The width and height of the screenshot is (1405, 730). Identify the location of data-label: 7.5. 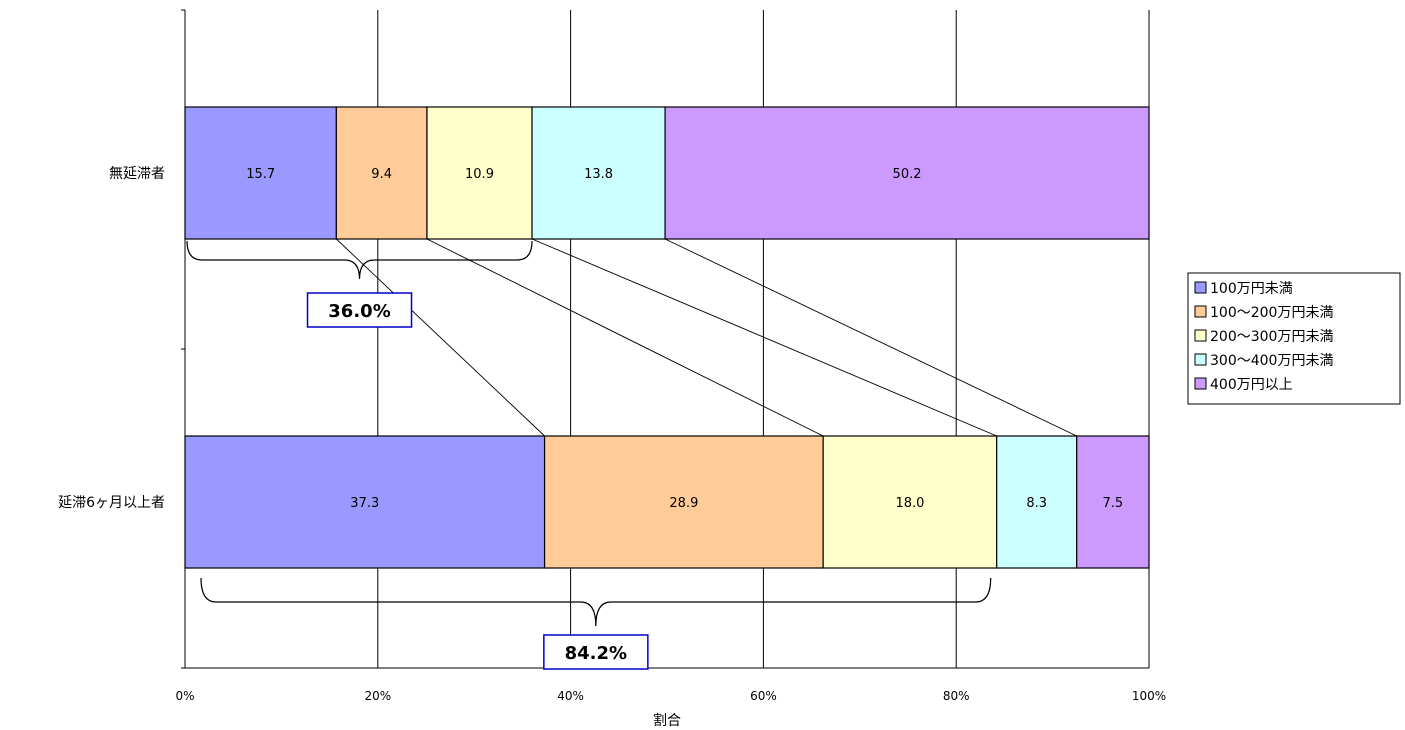
(1113, 503).